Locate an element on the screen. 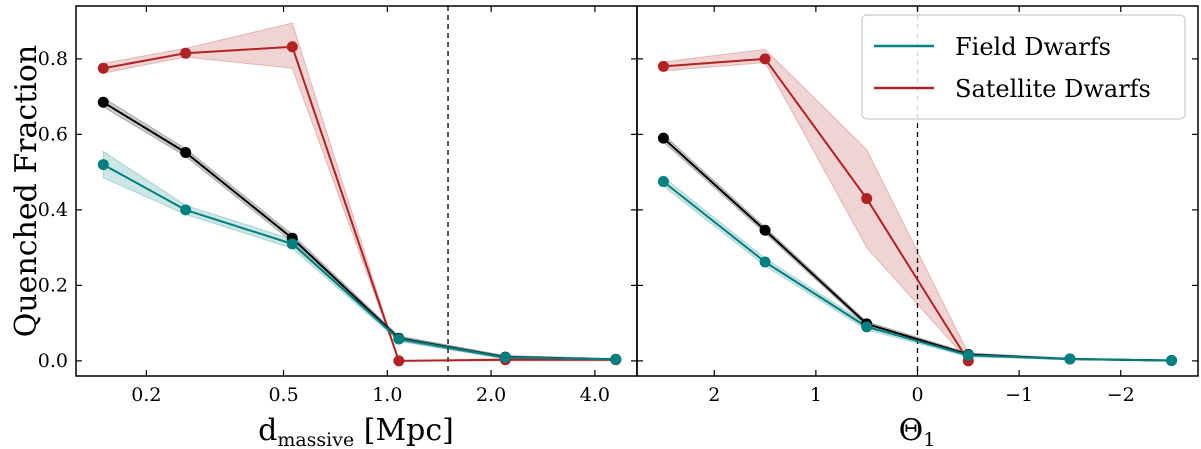 The height and width of the screenshot is (449, 1201). x-axis-label: dmassive [Mpc] is located at coordinates (356, 431).